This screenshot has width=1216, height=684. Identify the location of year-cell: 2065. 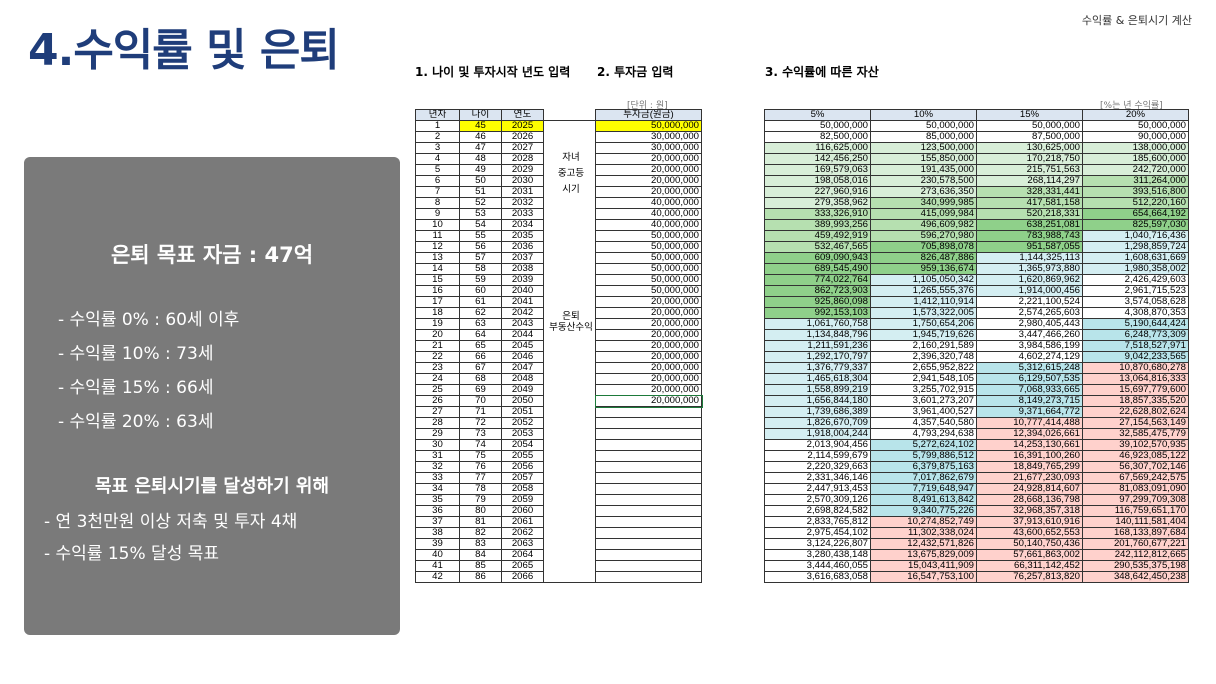
(522, 566).